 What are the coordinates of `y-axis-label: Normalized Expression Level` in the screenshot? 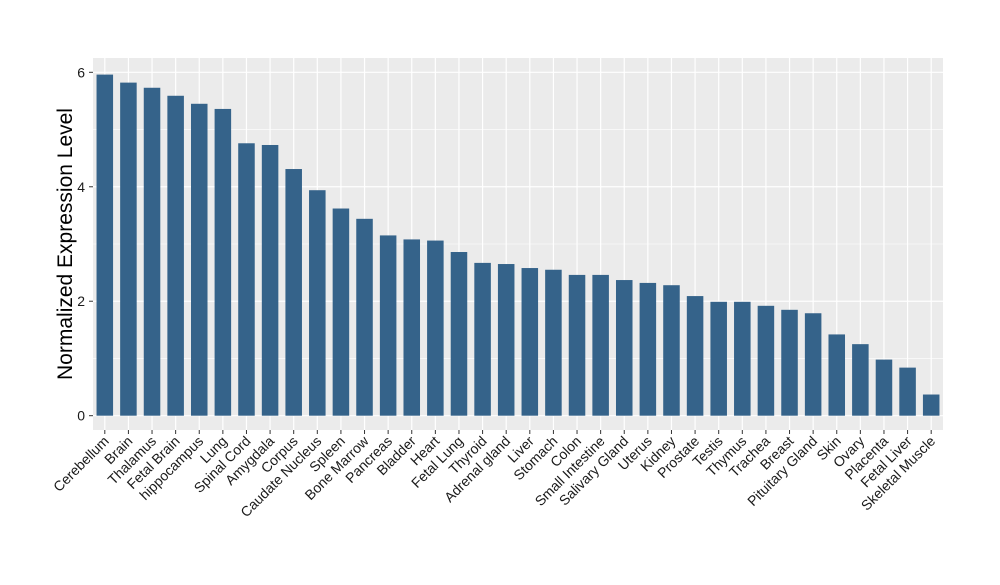 It's located at (65, 244).